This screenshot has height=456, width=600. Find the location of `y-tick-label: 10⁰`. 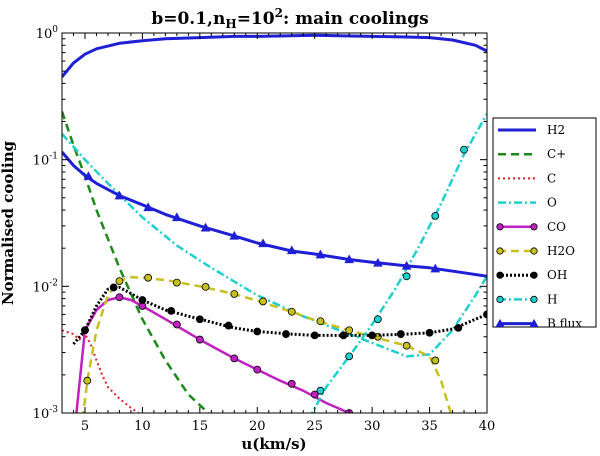

y-tick-label: 10⁰ is located at coordinates (47, 33).